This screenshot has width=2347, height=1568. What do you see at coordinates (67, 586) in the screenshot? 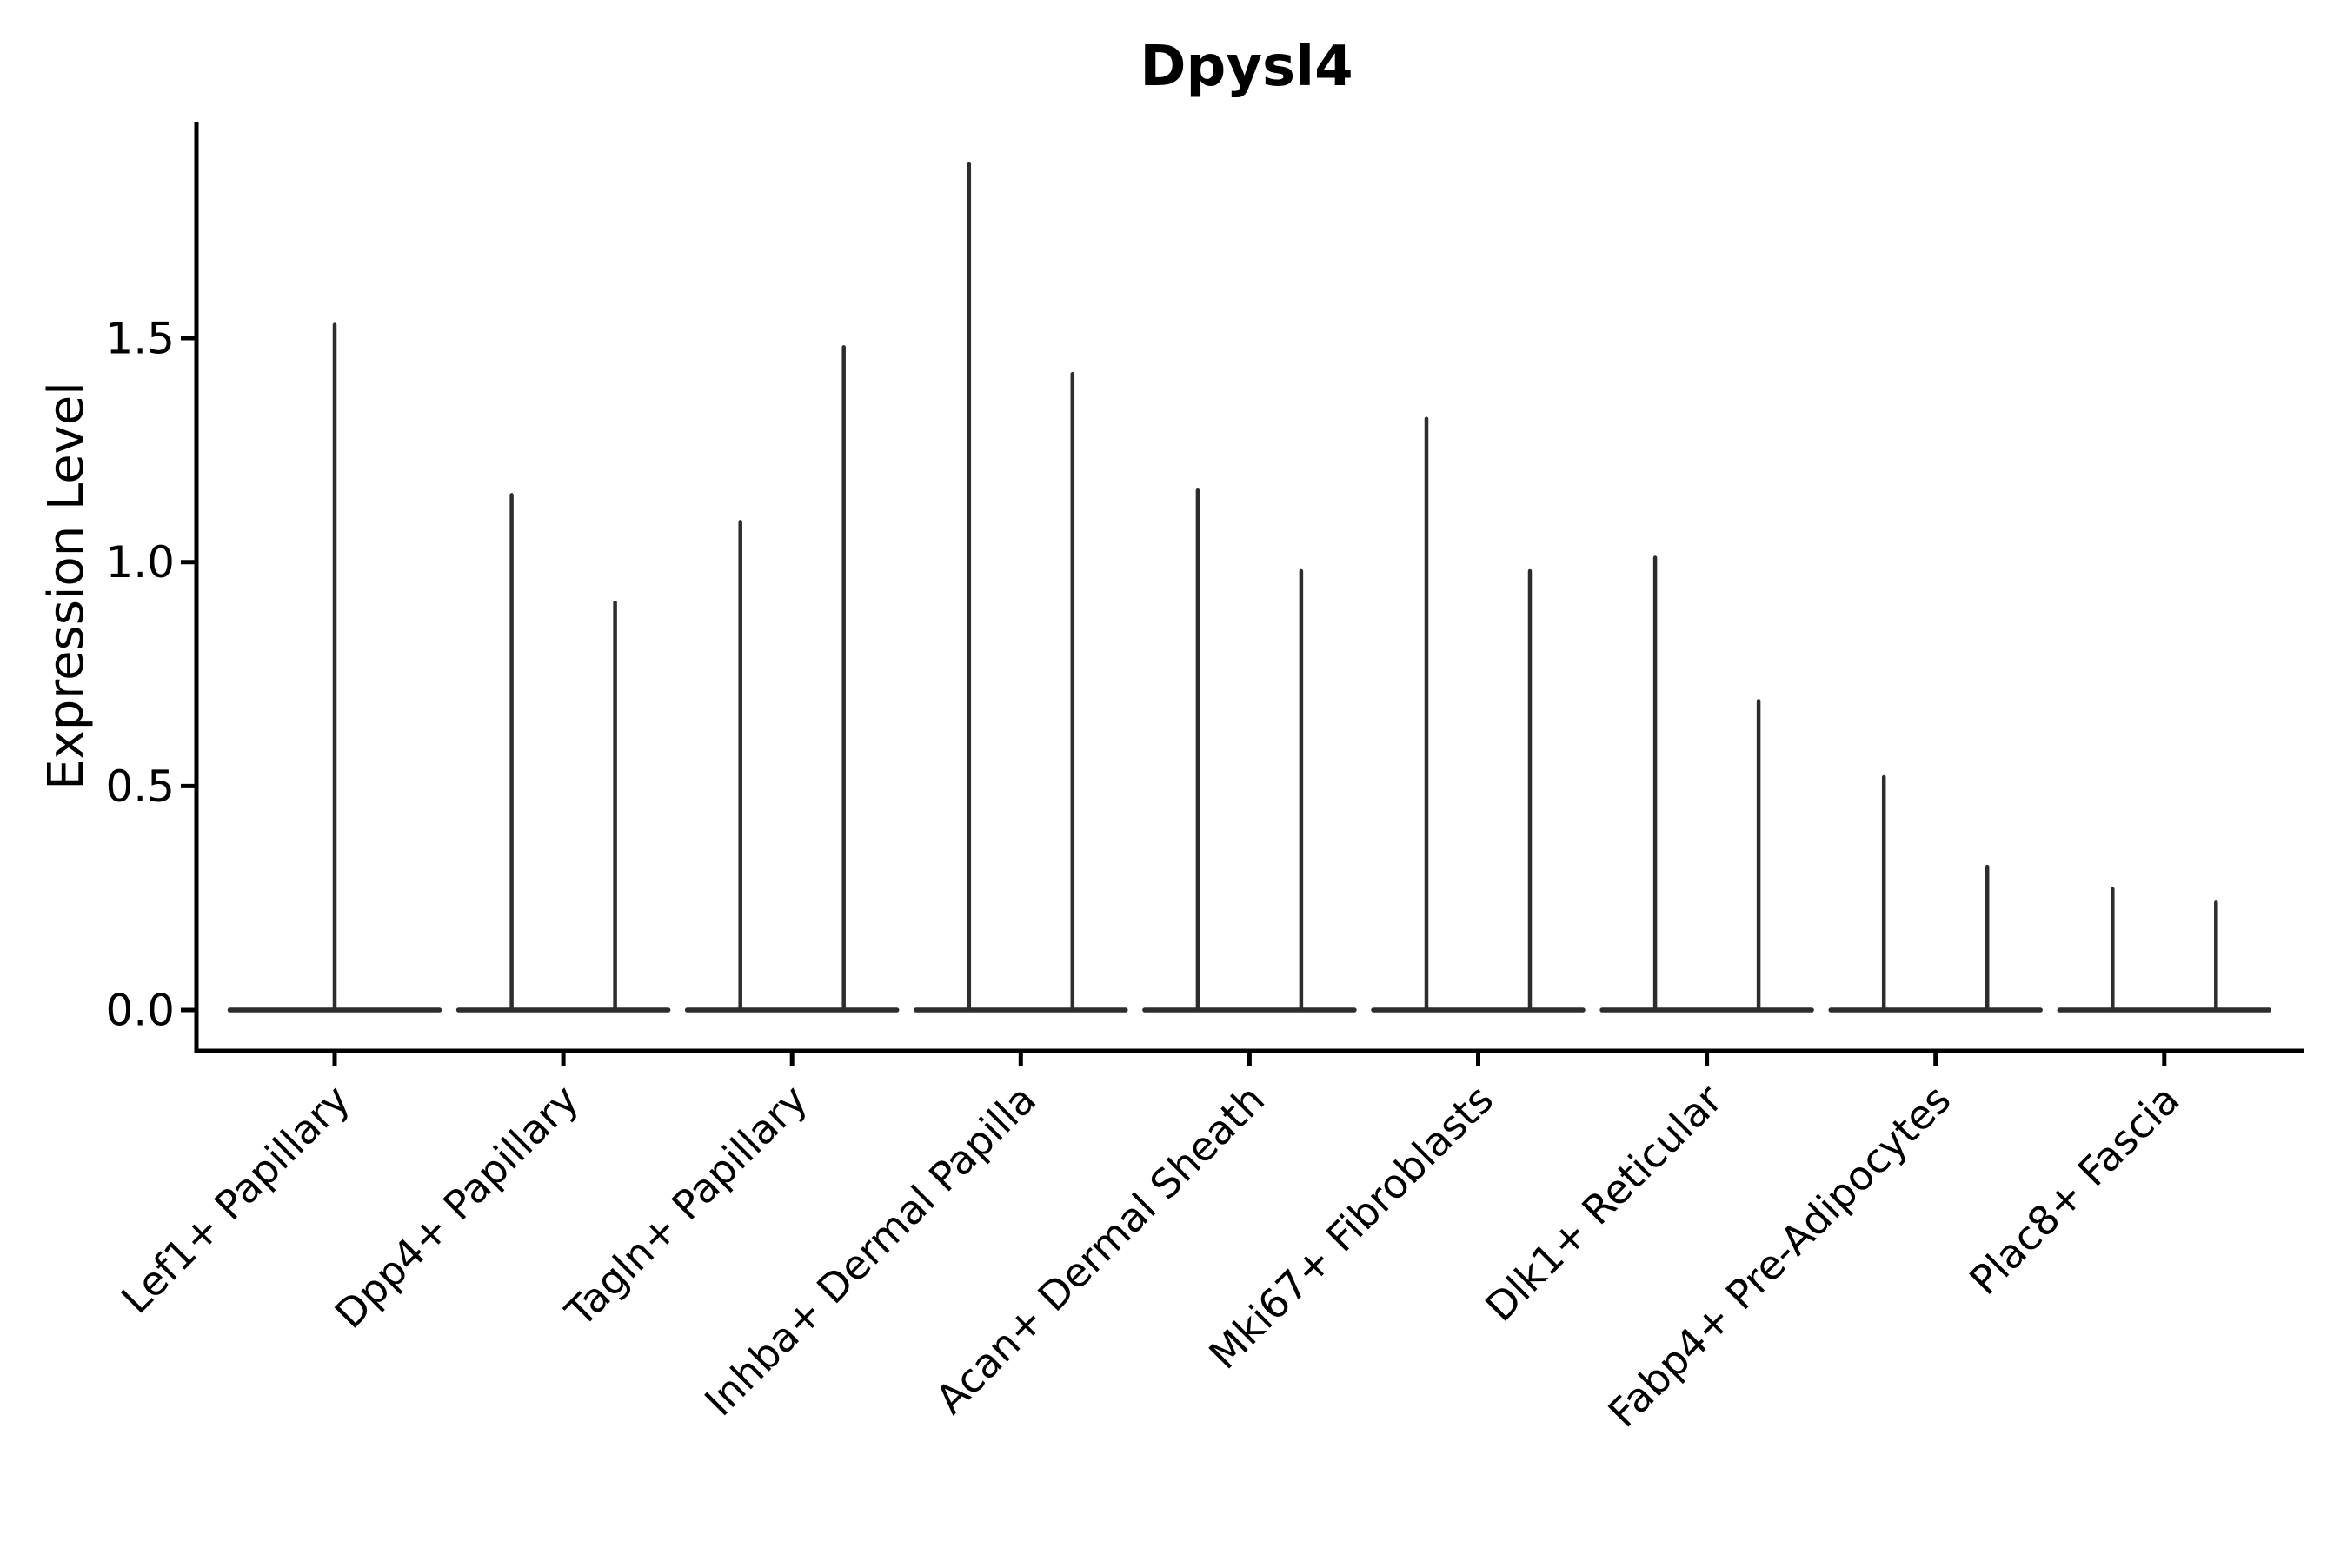
I see `y-axis-label: Expression Level` at bounding box center [67, 586].